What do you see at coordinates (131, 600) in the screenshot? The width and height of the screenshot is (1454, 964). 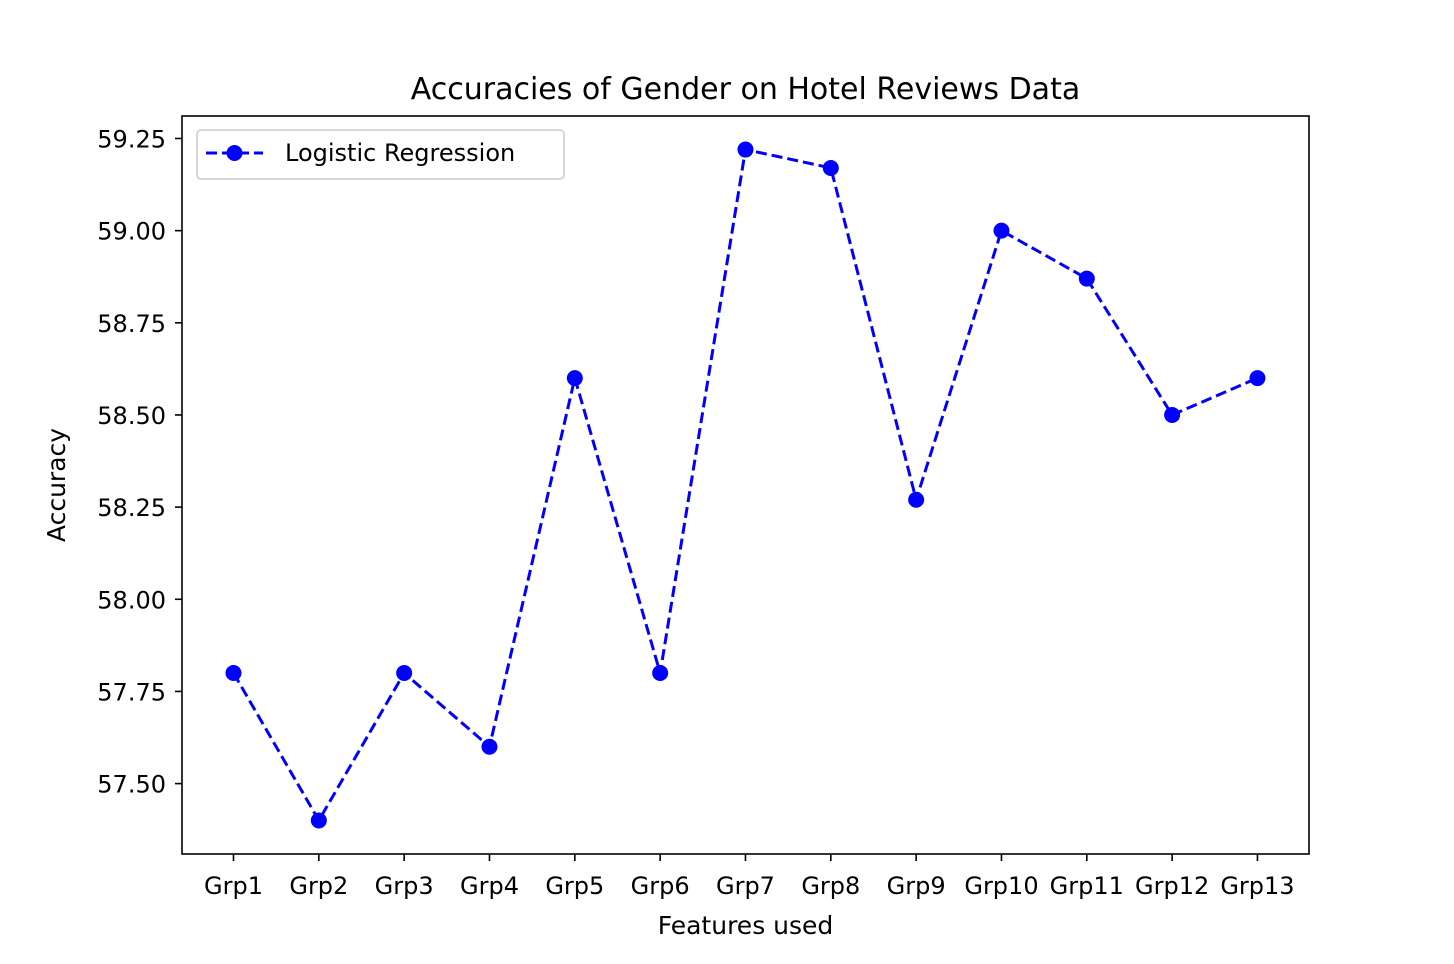 I see `y-tick-label: 58.00` at bounding box center [131, 600].